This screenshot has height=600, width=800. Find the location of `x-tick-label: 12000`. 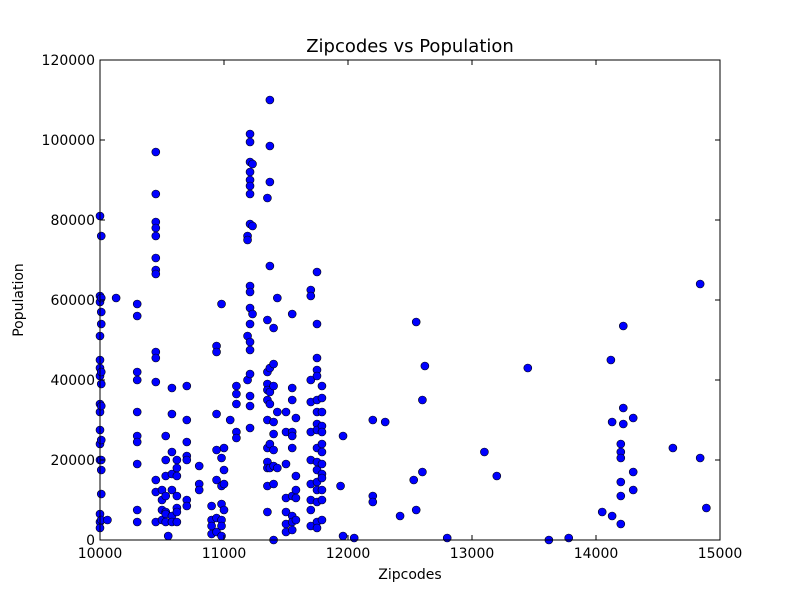

x-tick-label: 12000 is located at coordinates (348, 554).